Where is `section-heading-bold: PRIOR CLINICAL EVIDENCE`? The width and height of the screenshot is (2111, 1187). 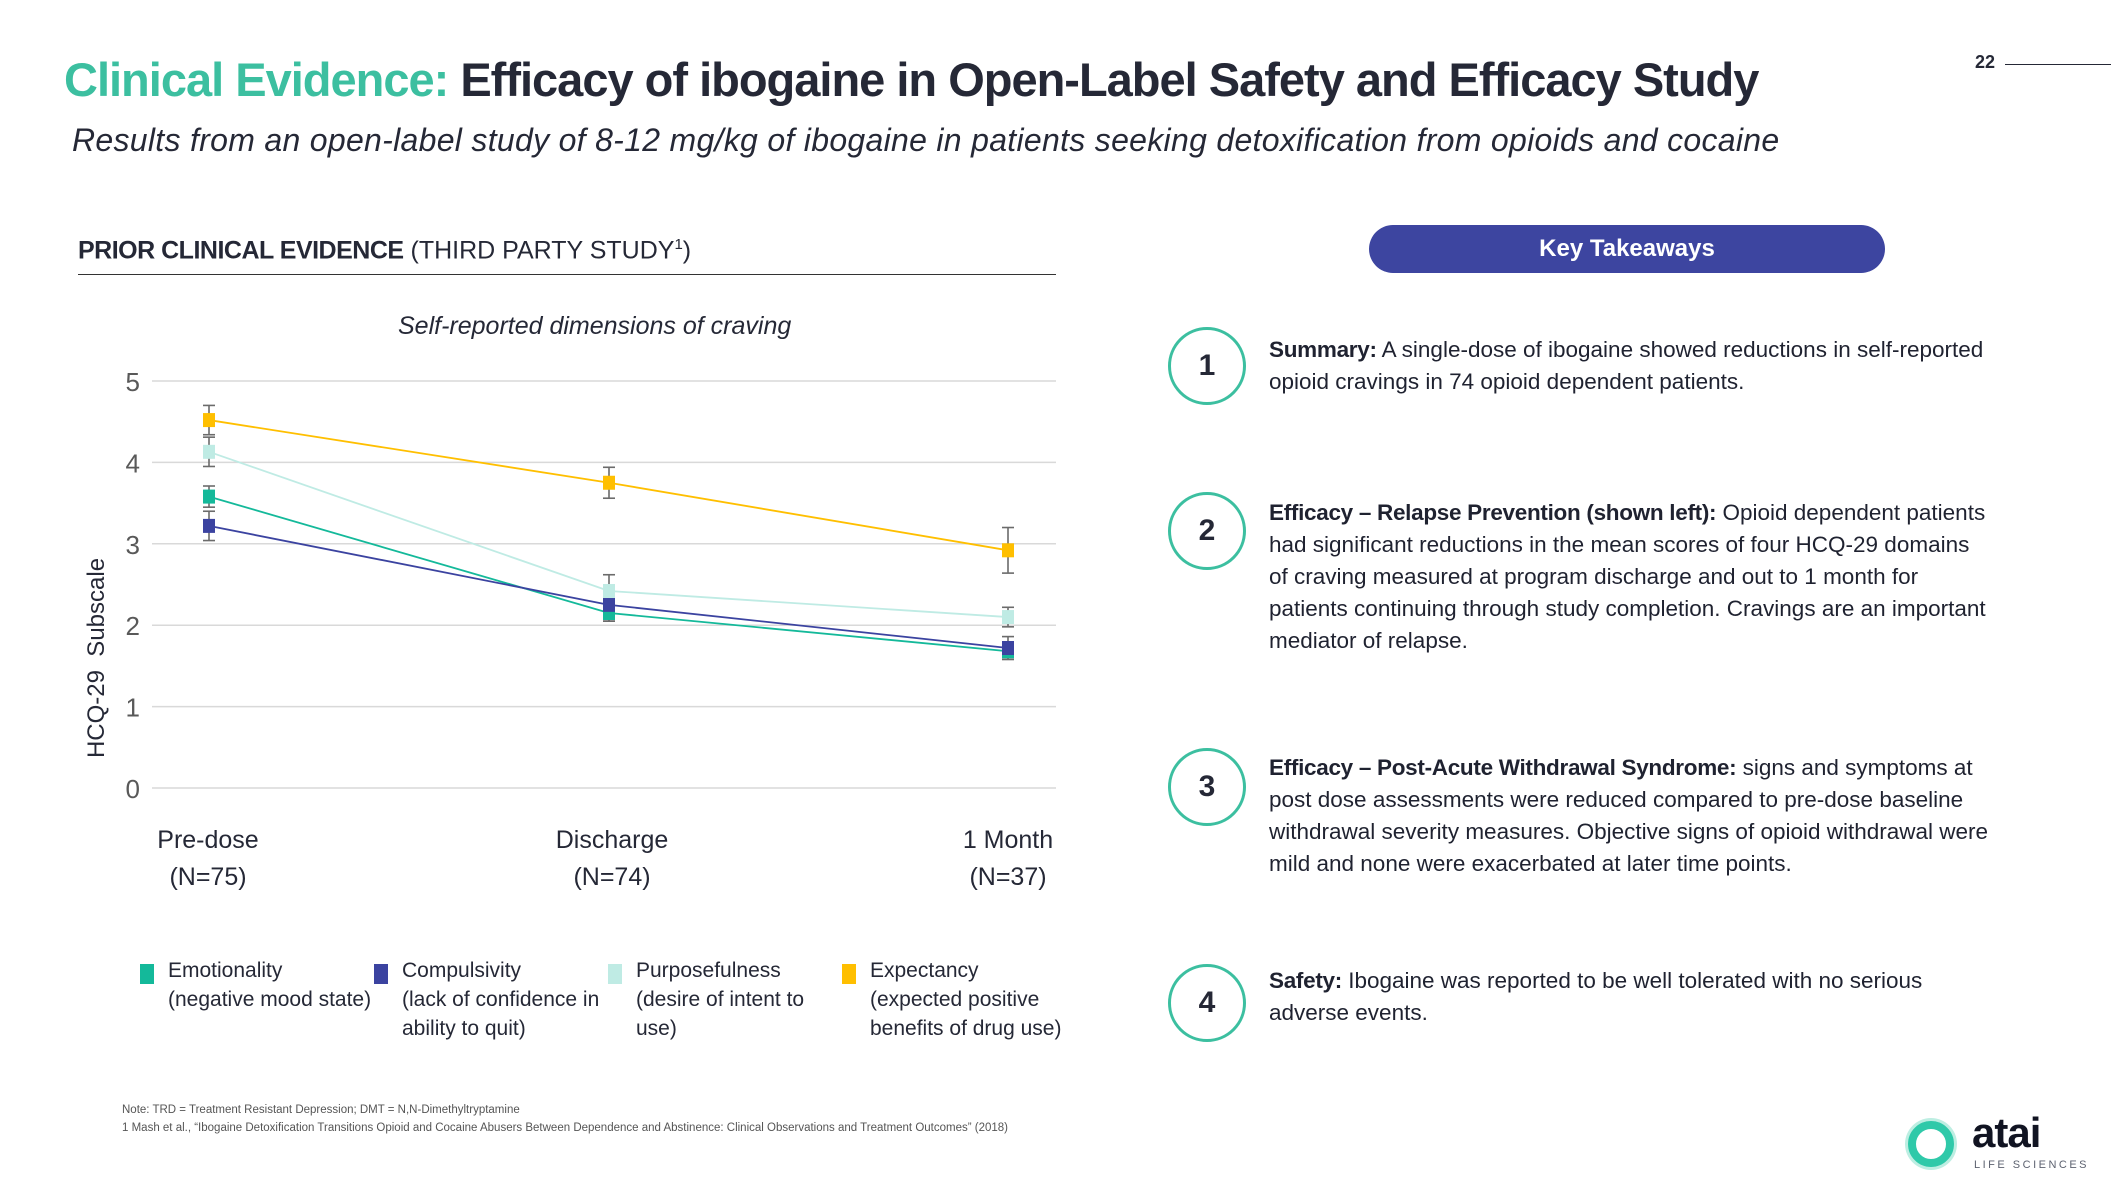 section-heading-bold: PRIOR CLINICAL EVIDENCE is located at coordinates (241, 250).